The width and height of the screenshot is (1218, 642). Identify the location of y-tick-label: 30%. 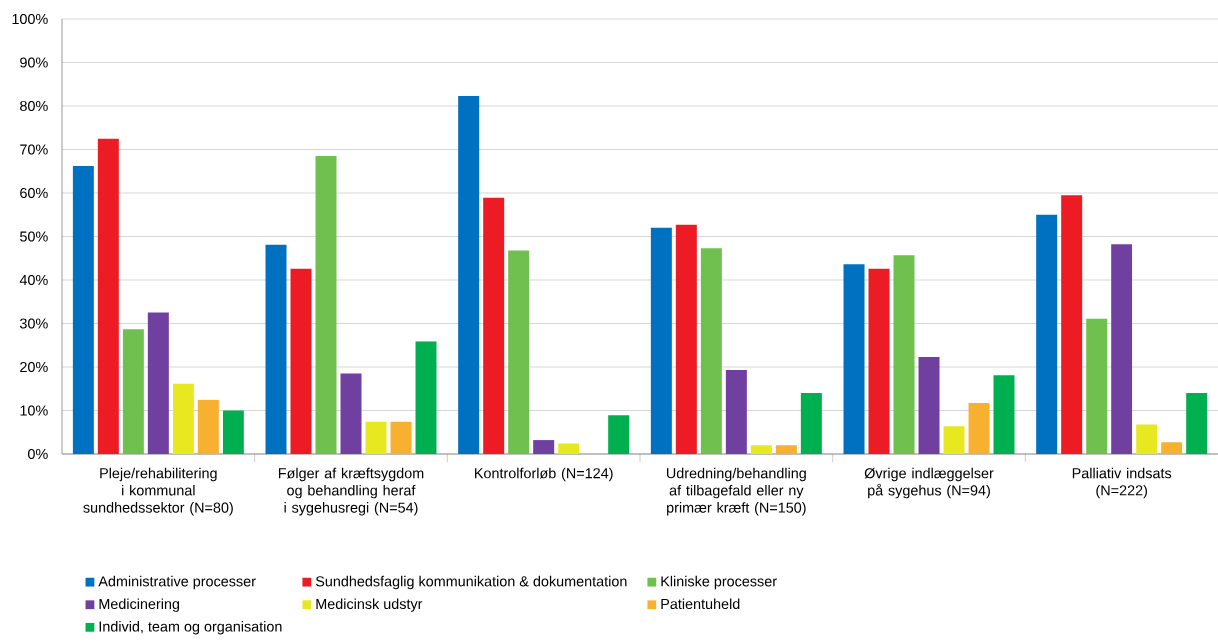
(33, 323).